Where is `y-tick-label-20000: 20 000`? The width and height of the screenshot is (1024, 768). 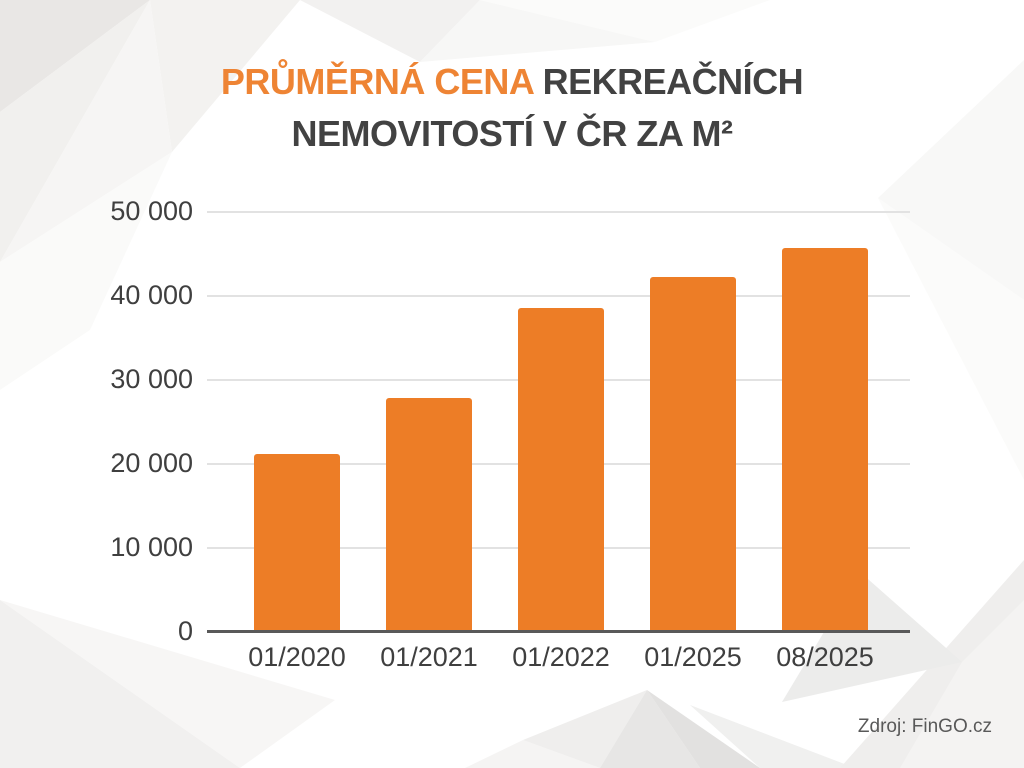 y-tick-label-20000: 20 000 is located at coordinates (151, 463).